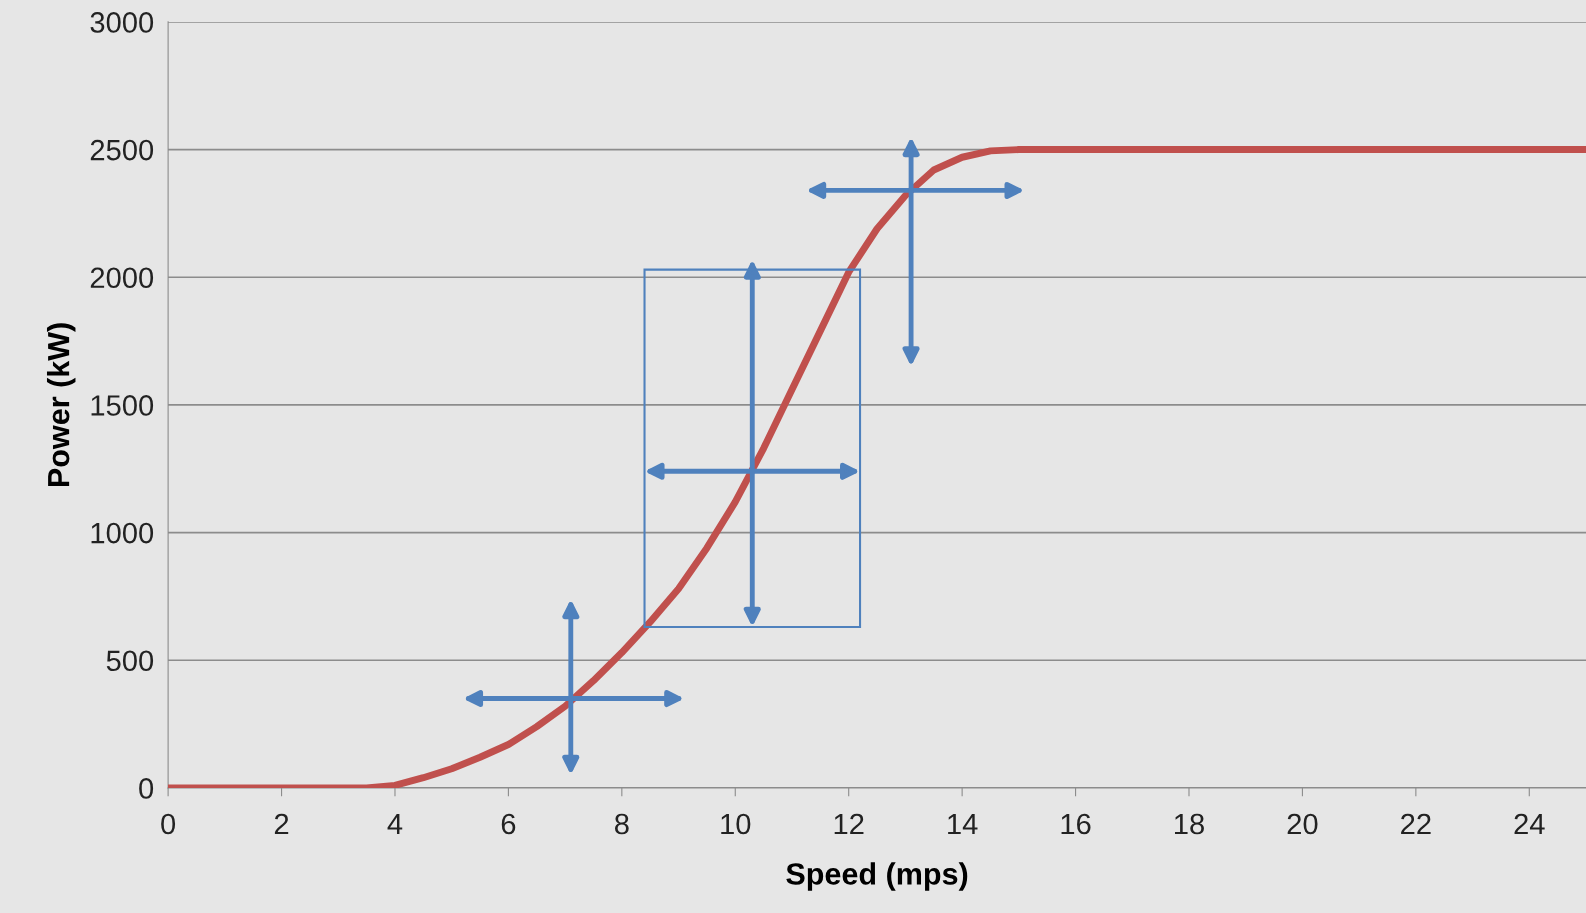  What do you see at coordinates (1302, 824) in the screenshot?
I see `x-tick-label: 20` at bounding box center [1302, 824].